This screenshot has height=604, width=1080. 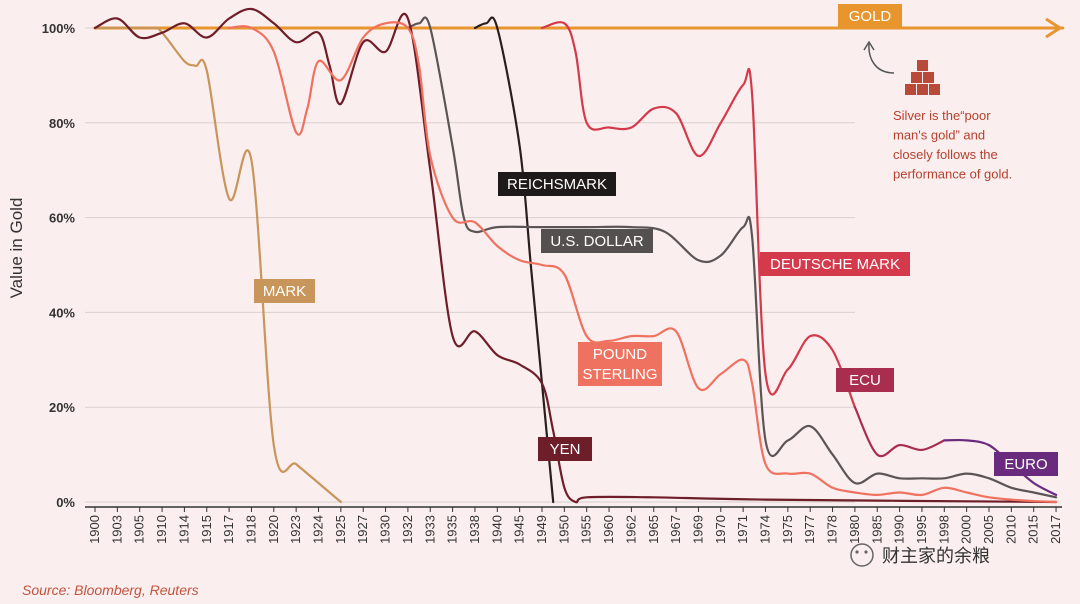 What do you see at coordinates (474, 529) in the screenshot?
I see `x-tick-label: 1938` at bounding box center [474, 529].